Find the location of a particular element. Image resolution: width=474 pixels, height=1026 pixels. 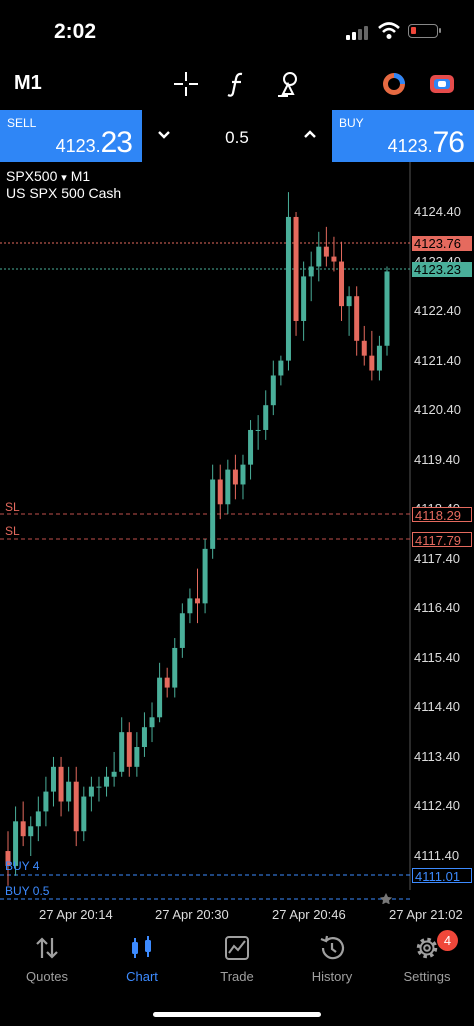

chart-shift-icon is located at coordinates (386, 898).